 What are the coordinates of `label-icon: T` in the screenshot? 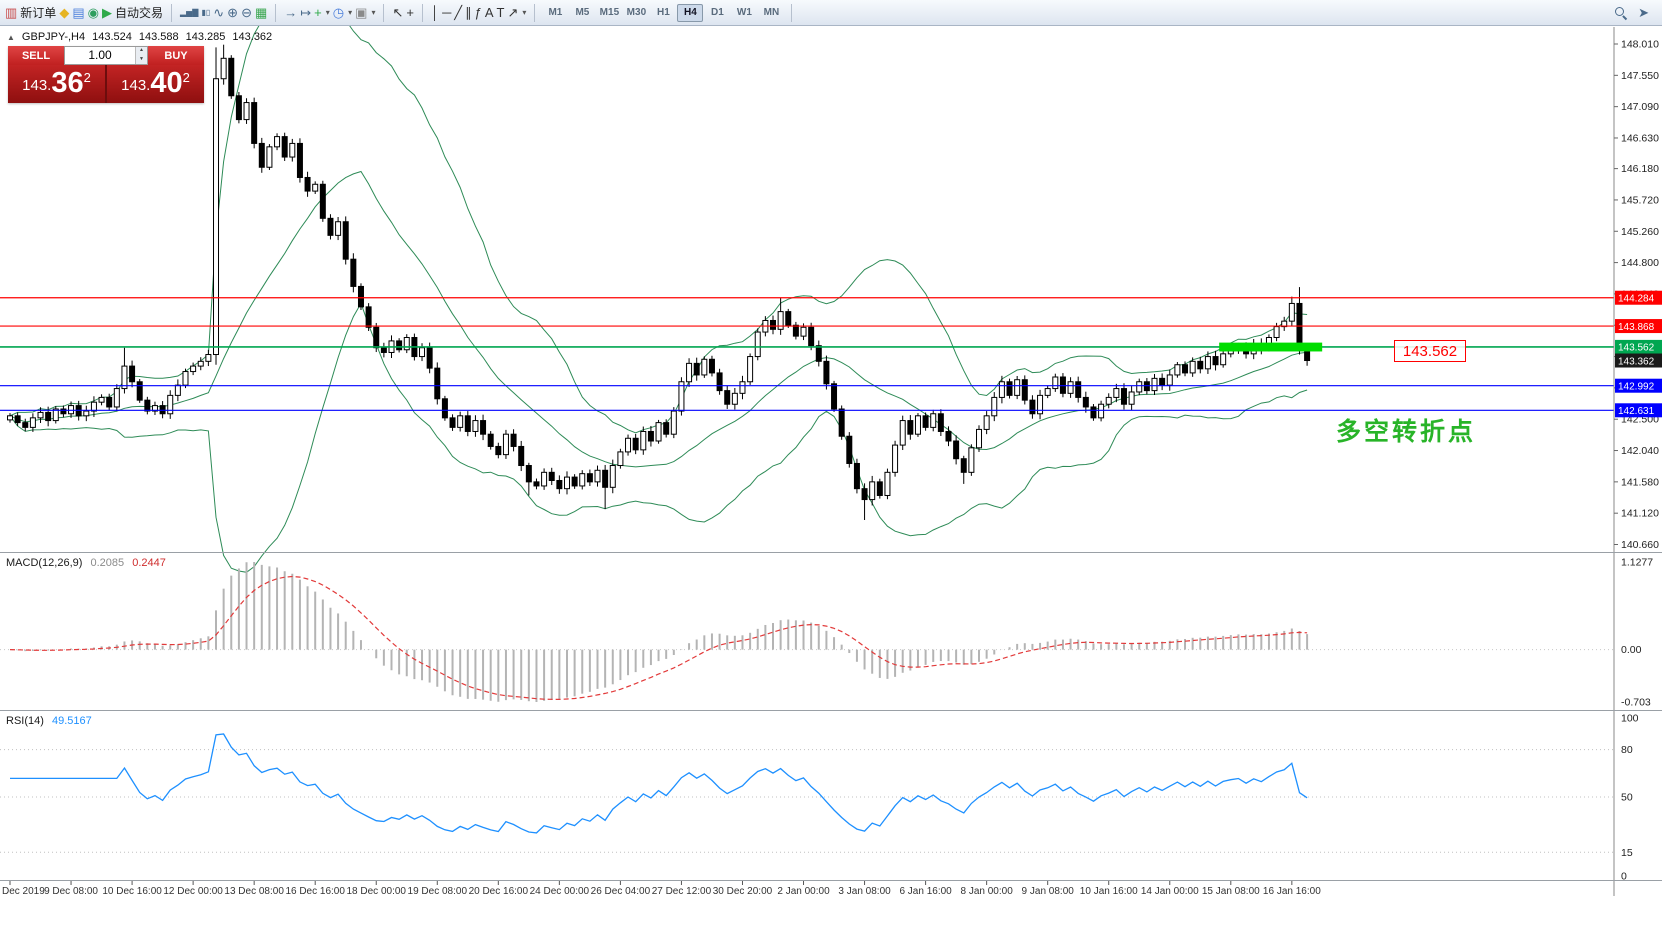 It's located at (500, 12).